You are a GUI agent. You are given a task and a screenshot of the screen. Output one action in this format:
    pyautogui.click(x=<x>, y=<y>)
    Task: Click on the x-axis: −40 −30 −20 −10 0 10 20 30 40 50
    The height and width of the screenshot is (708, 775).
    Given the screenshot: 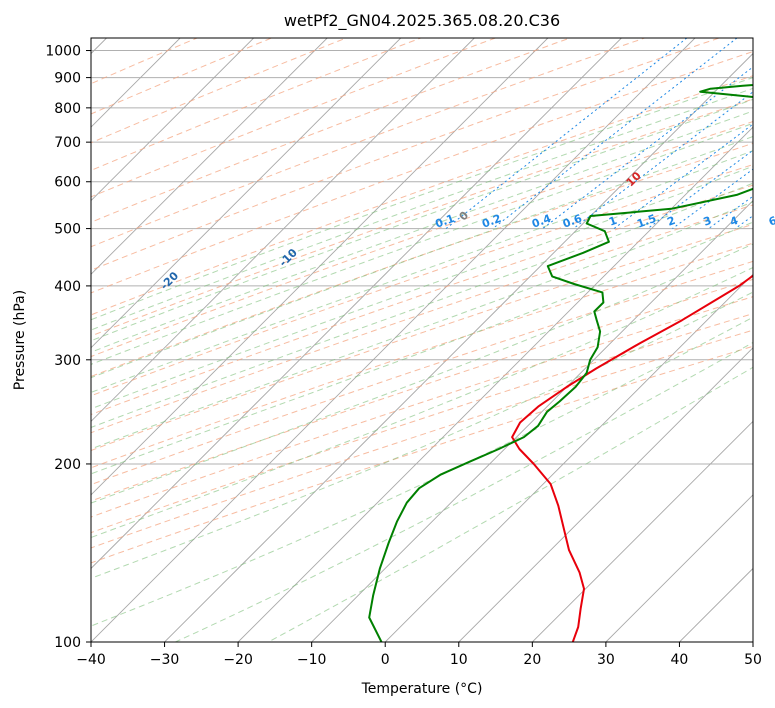 What is the action you would take?
    pyautogui.click(x=419, y=655)
    